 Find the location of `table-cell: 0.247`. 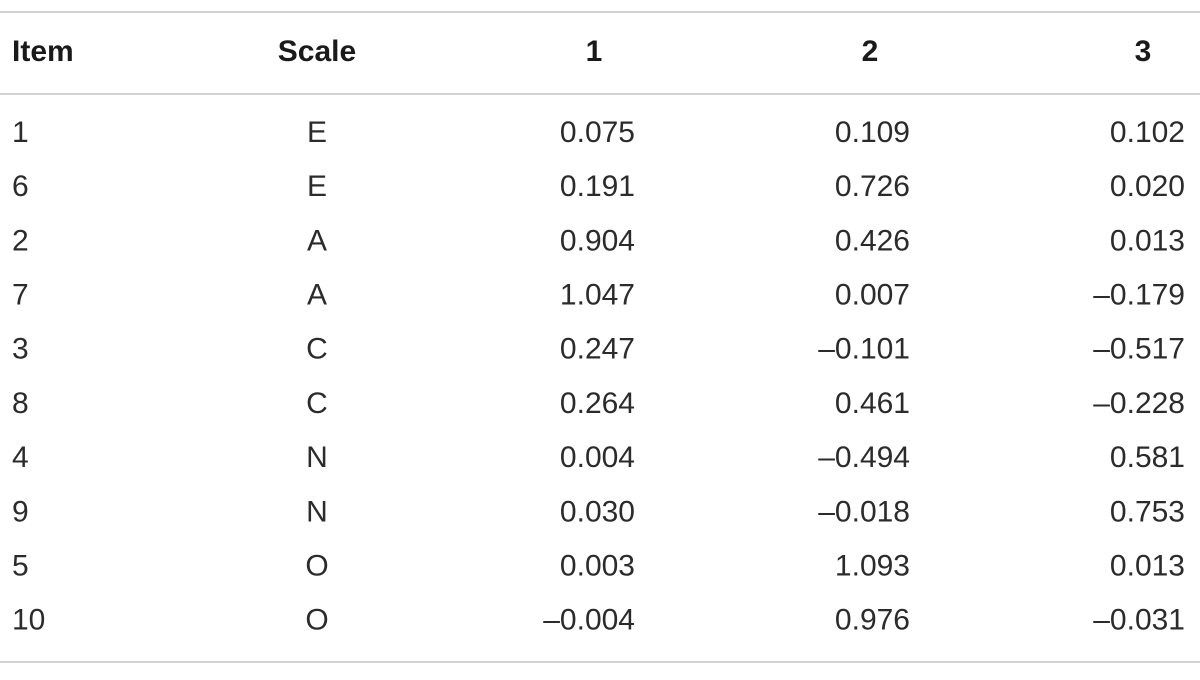

table-cell: 0.247 is located at coordinates (597, 349).